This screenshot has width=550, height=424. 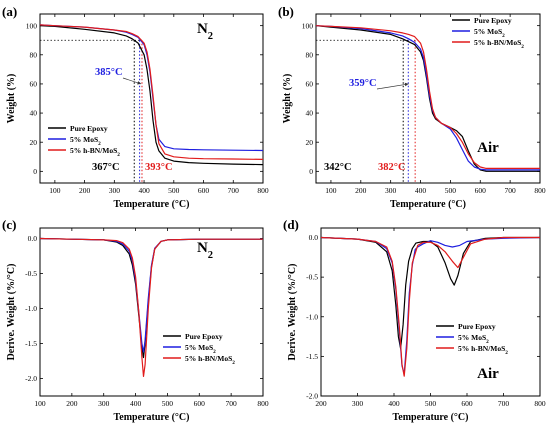 I want to click on annotation-arrowhead, so click(x=139, y=83).